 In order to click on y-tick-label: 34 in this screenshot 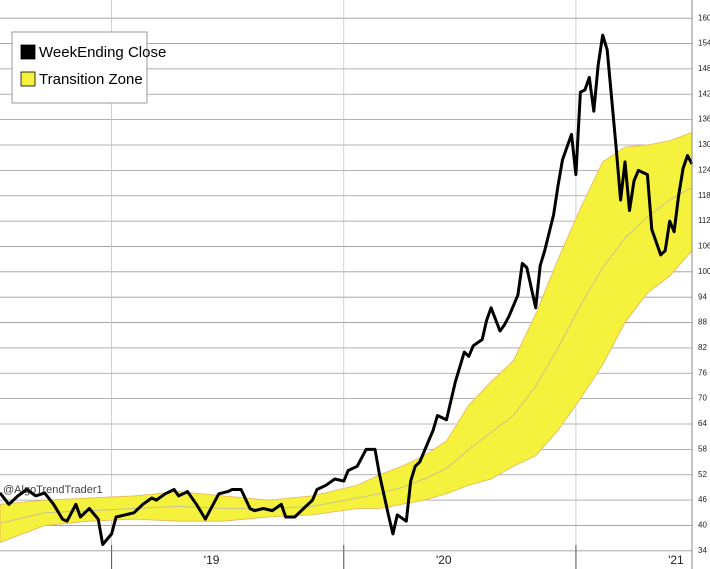, I will do `click(702, 550)`.